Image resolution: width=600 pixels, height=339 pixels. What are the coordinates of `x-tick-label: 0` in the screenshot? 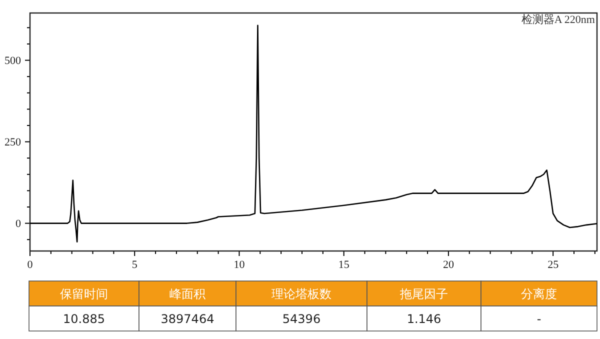 It's located at (30, 264).